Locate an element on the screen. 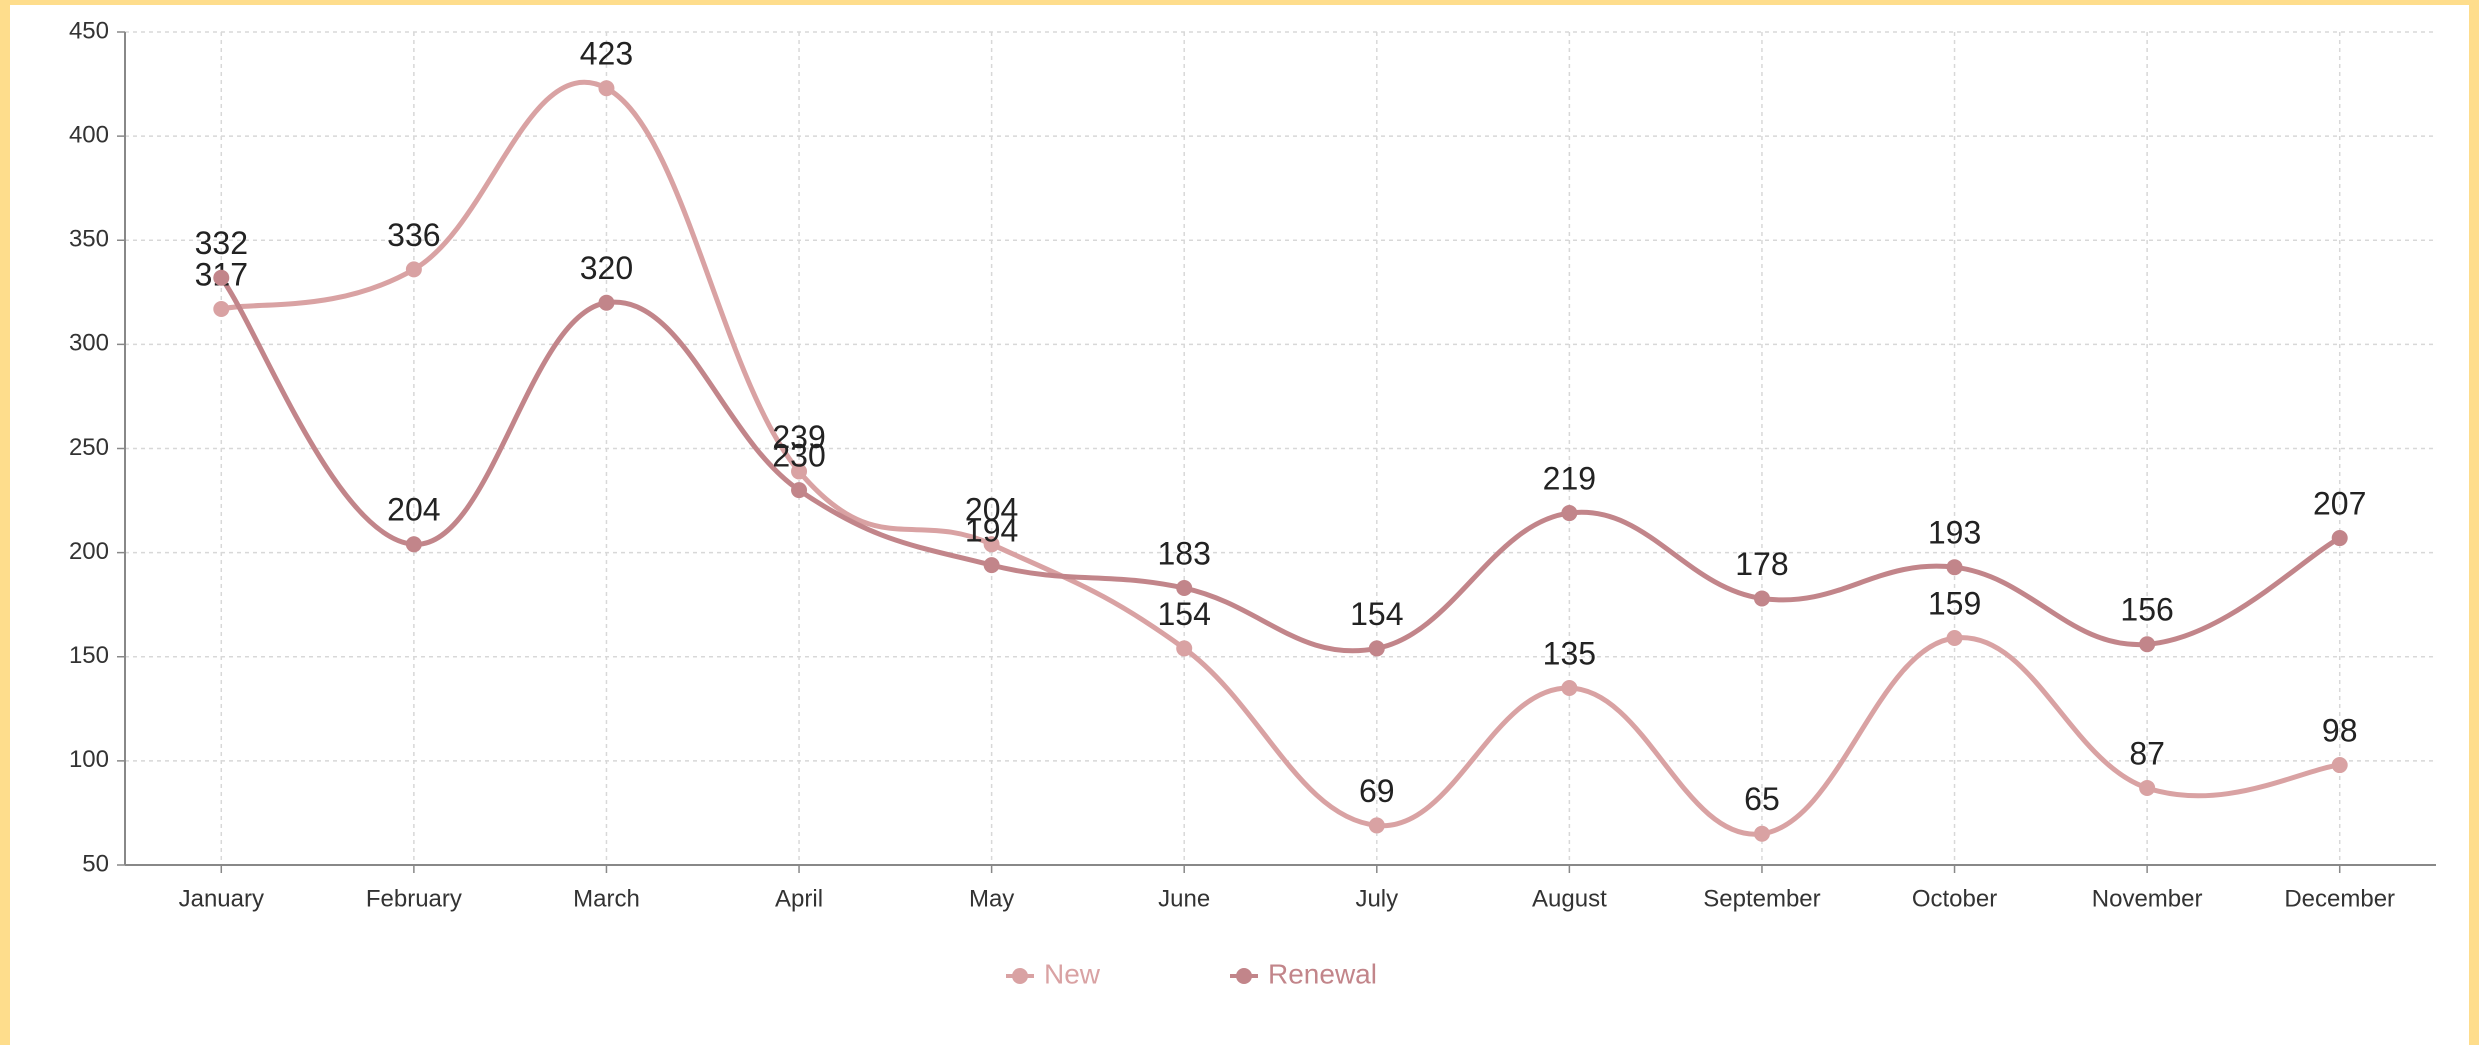 This screenshot has height=1045, width=2479. x-tick-label: July is located at coordinates (1376, 898).